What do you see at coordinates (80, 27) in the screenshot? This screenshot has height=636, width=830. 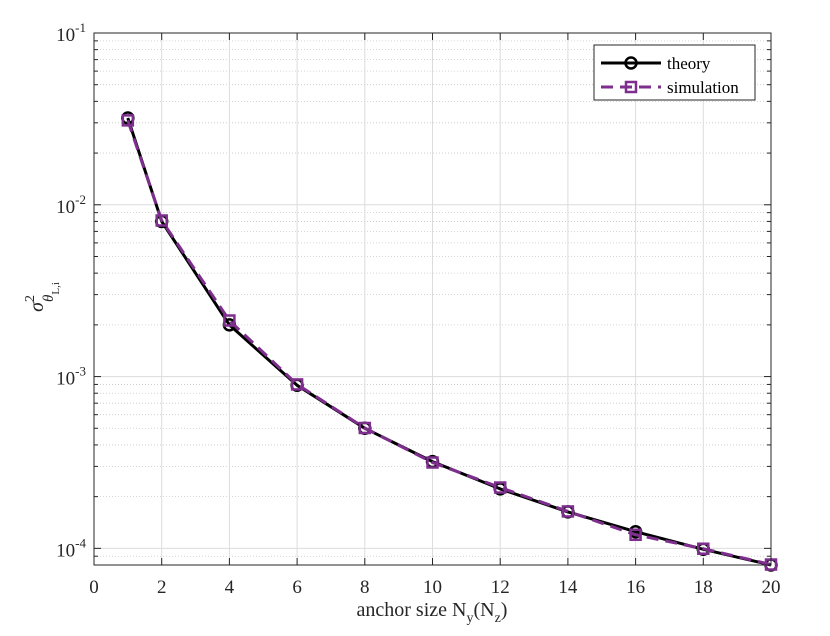 I see `y-tick-label-exponent: -1` at bounding box center [80, 27].